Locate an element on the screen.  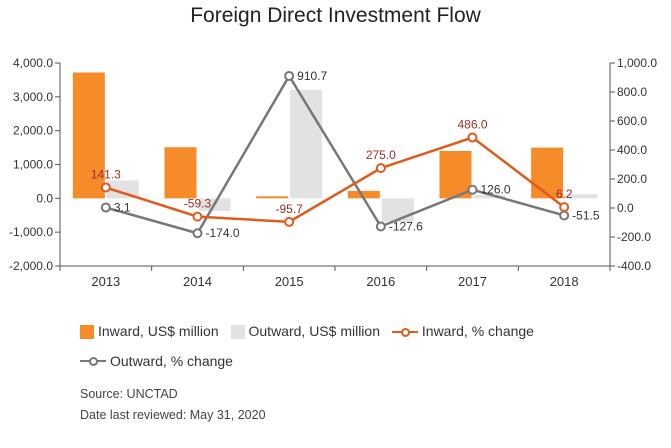
legend-label-outward-line: Outward, % change is located at coordinates (171, 360).